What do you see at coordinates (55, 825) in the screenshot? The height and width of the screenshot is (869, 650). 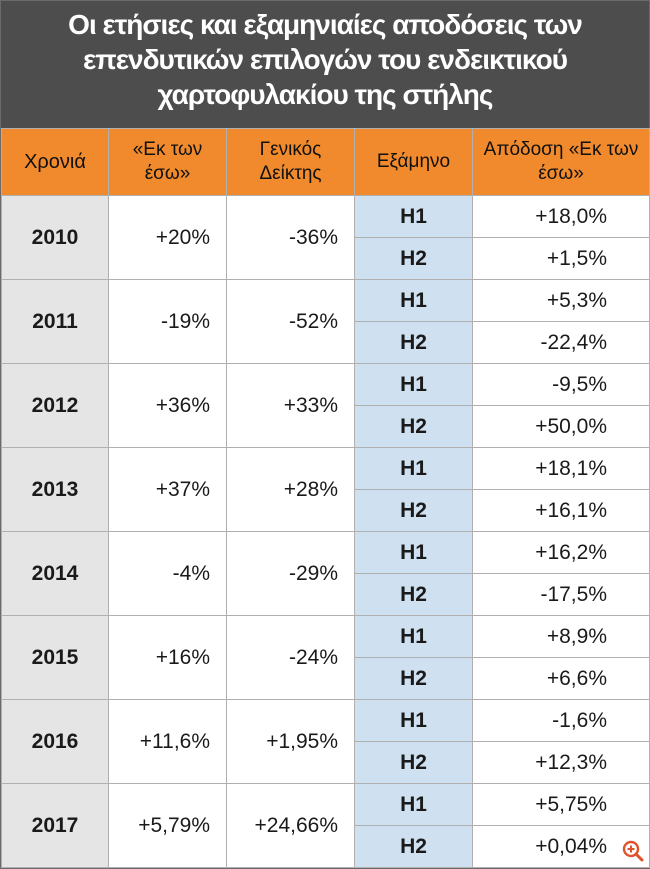 I see `year-cell: 2017` at bounding box center [55, 825].